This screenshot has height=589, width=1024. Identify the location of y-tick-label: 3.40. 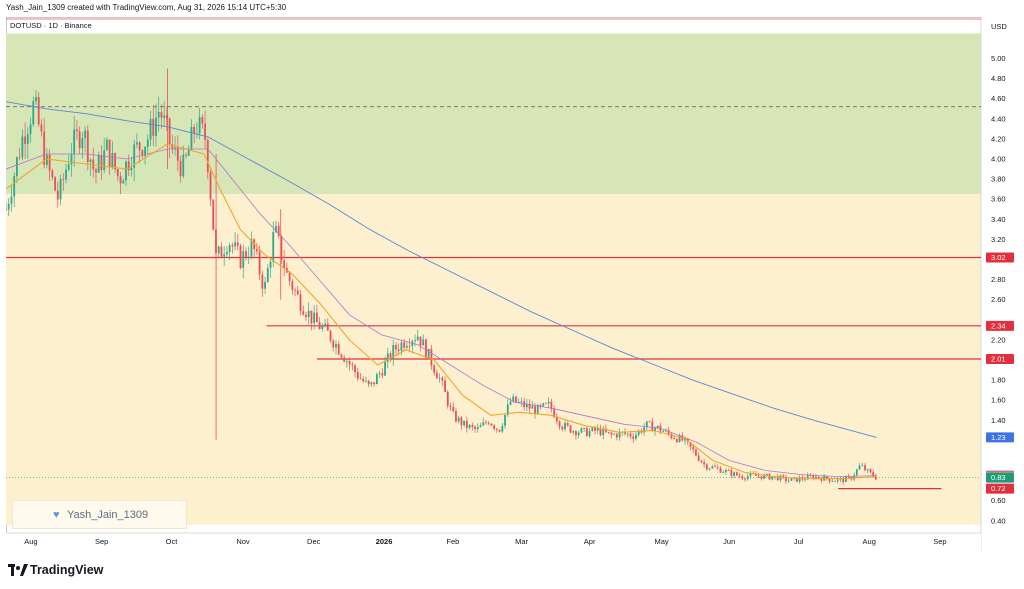
(998, 219).